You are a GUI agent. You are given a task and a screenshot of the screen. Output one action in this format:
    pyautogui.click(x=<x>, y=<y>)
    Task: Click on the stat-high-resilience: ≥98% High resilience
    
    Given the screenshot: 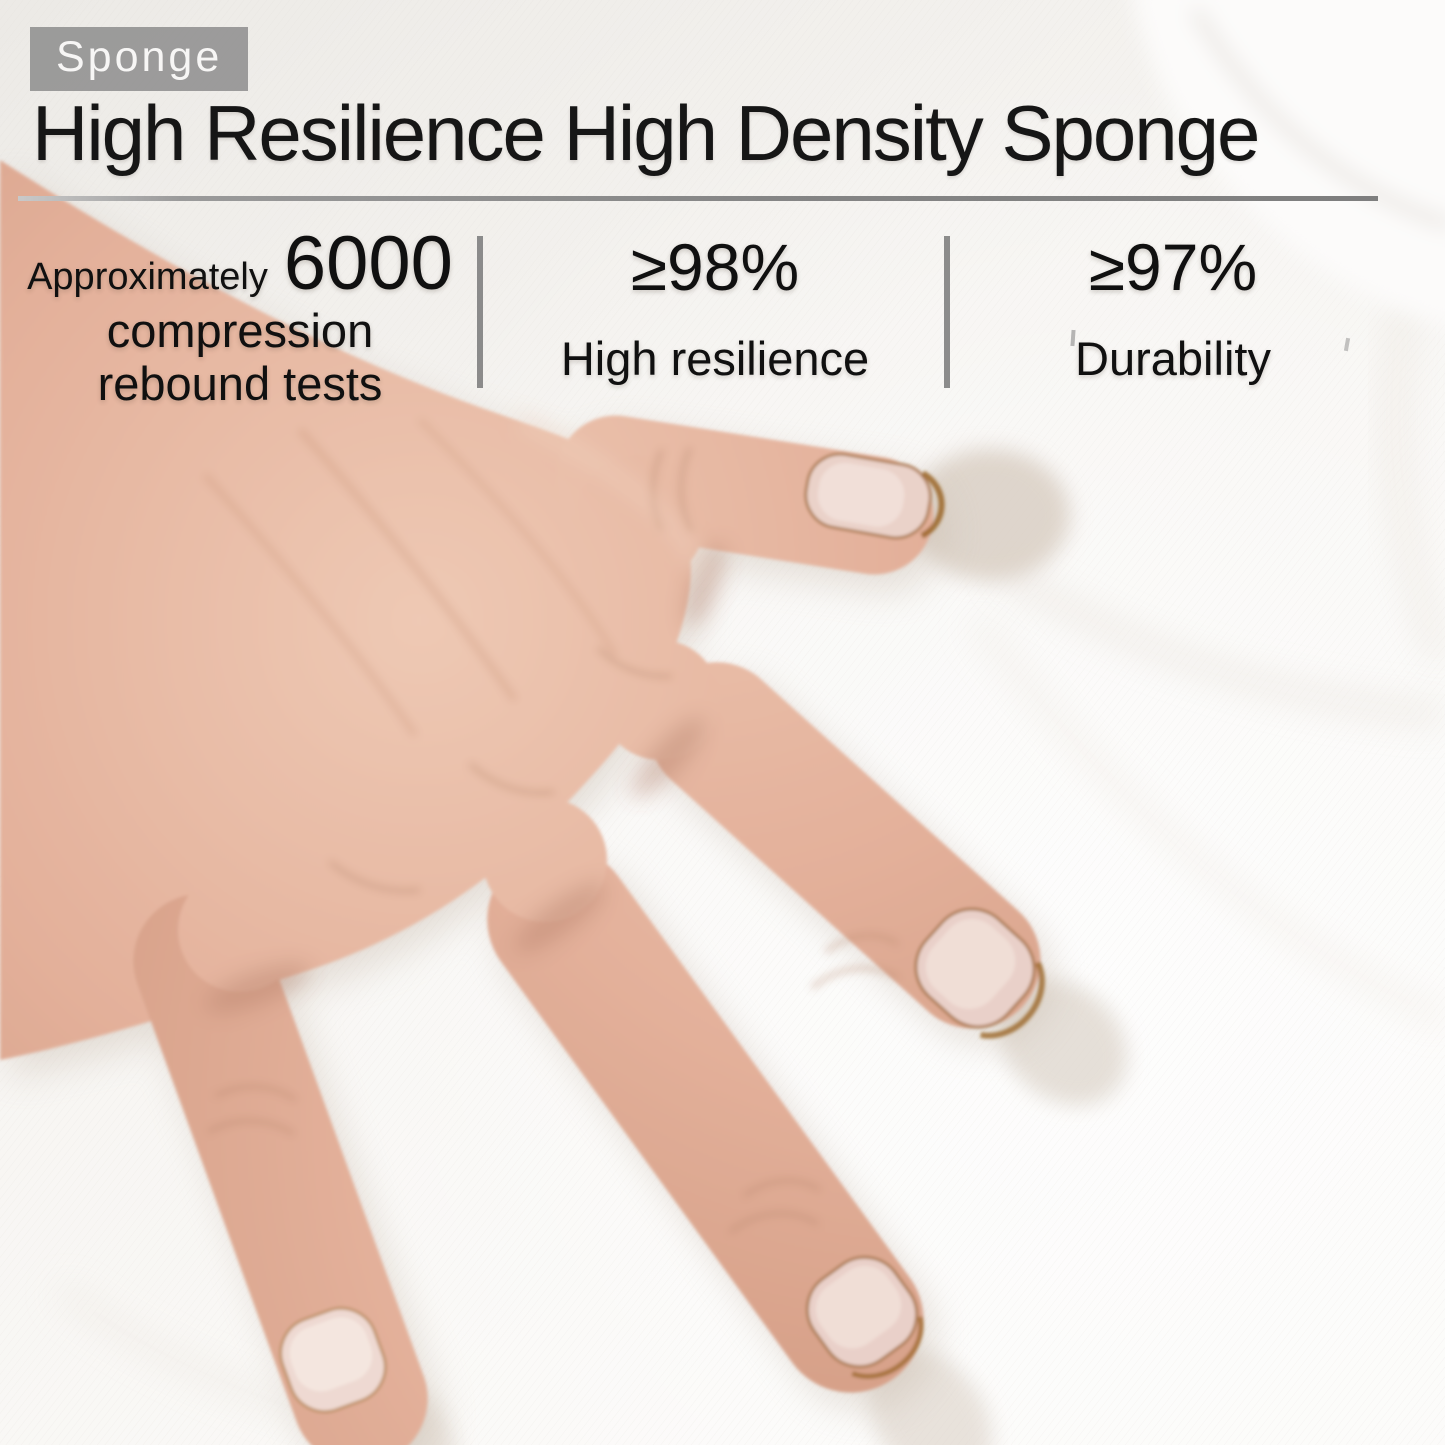 What is the action you would take?
    pyautogui.click(x=715, y=310)
    